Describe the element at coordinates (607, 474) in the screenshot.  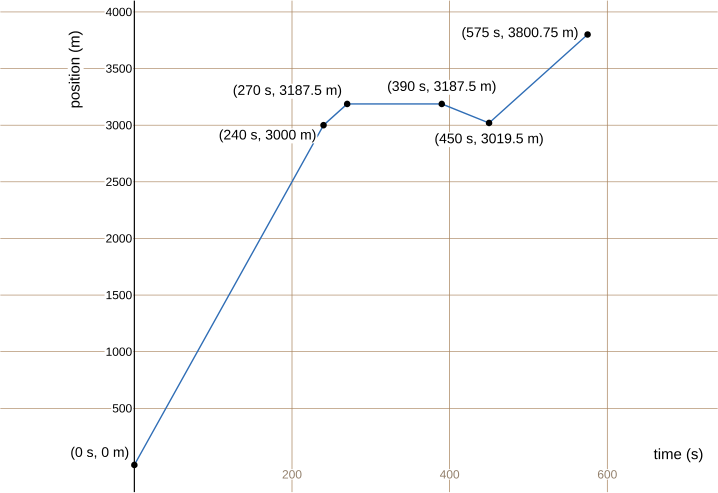
I see `x-tick-label: 600` at that location.